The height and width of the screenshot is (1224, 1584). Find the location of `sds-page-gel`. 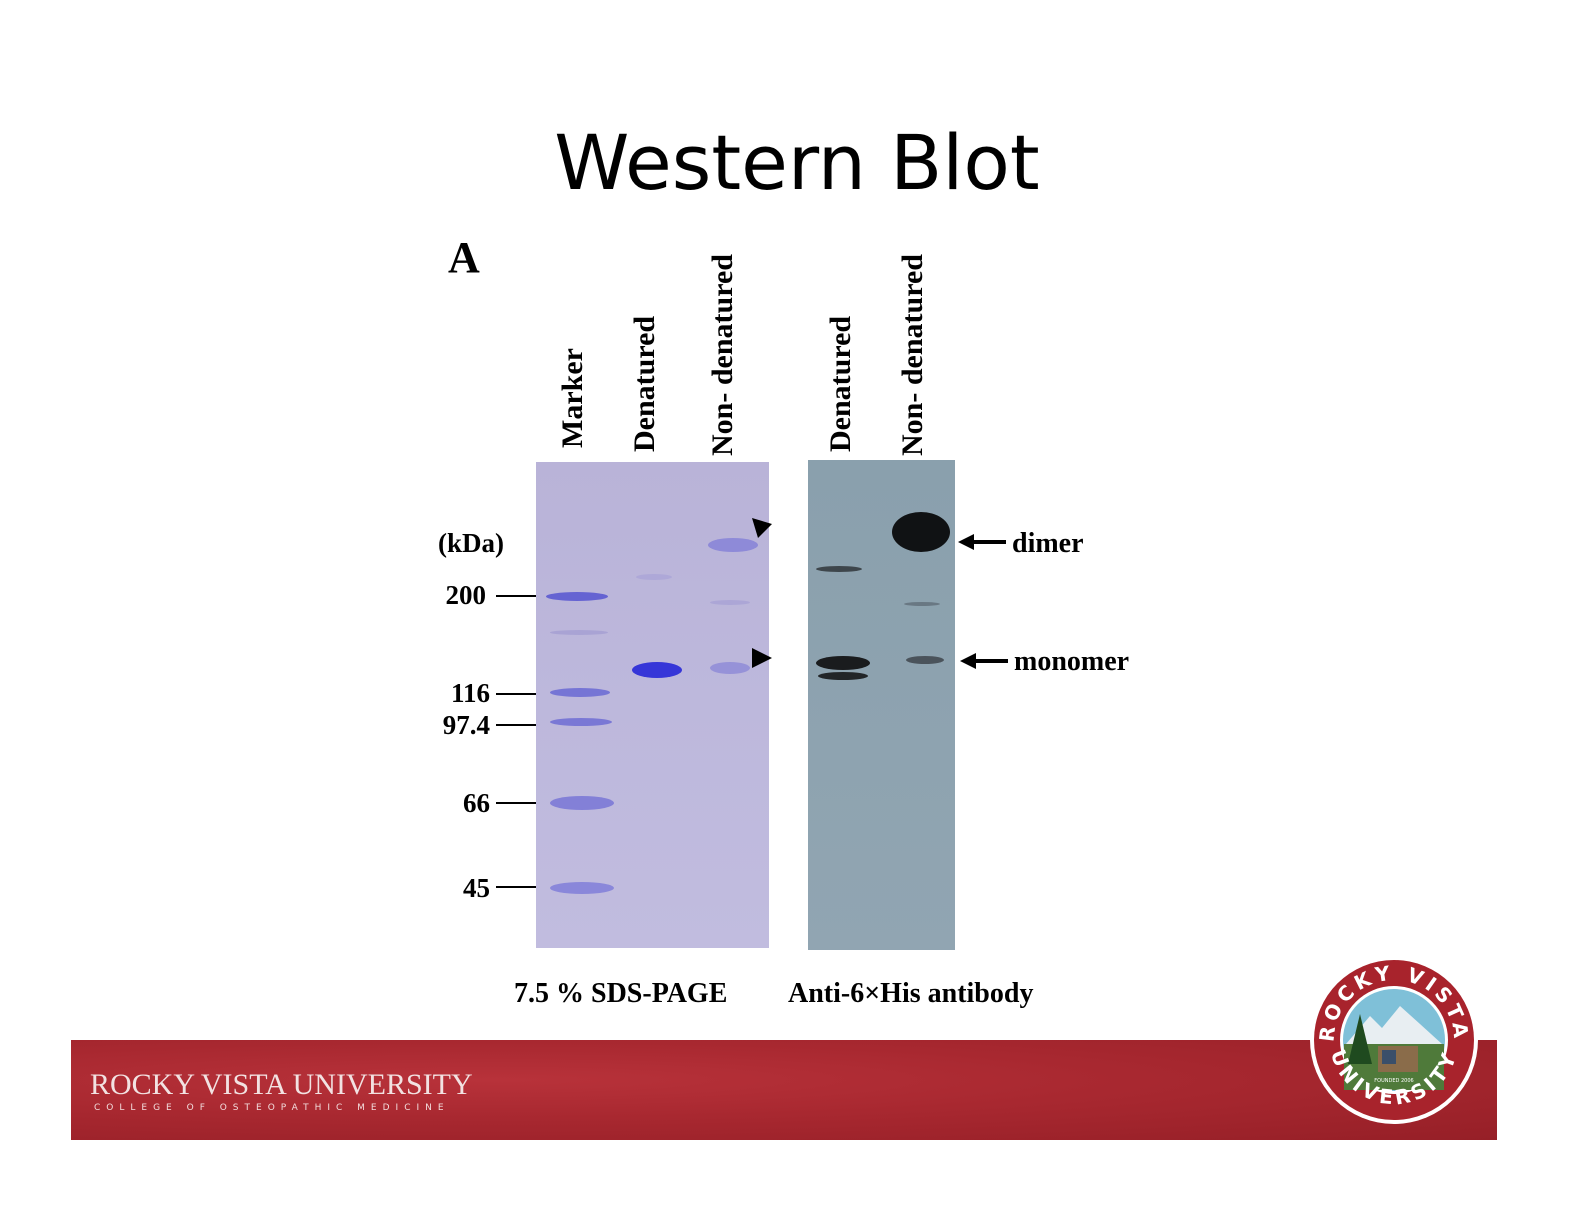

sds-page-gel is located at coordinates (652, 705).